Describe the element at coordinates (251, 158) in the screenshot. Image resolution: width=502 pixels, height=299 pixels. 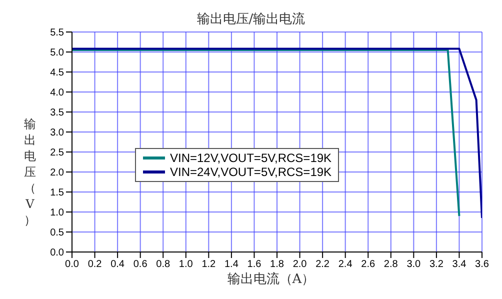
I see `legend-label: VIN=12V,VOUT=5V,RCS=19K` at that location.